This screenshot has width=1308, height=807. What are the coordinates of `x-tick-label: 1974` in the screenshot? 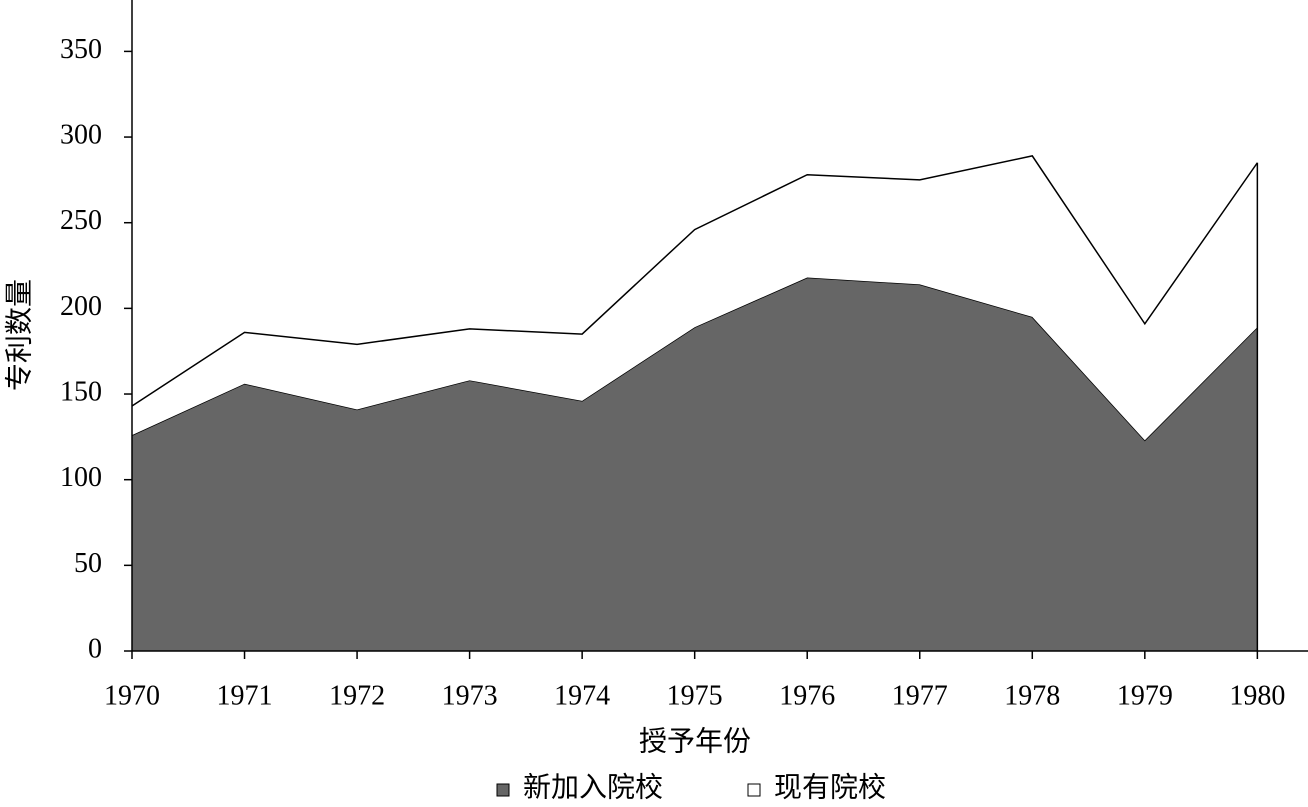 It's located at (582, 695).